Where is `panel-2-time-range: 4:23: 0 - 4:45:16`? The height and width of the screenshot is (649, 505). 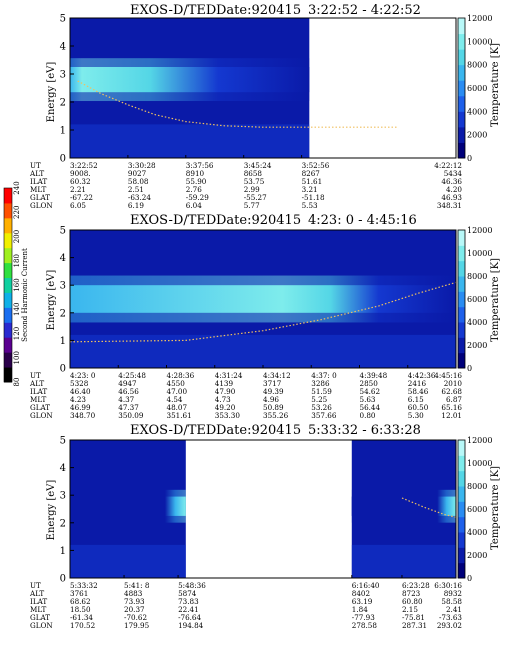 panel-2-time-range: 4:23: 0 - 4:45:16 is located at coordinates (362, 220).